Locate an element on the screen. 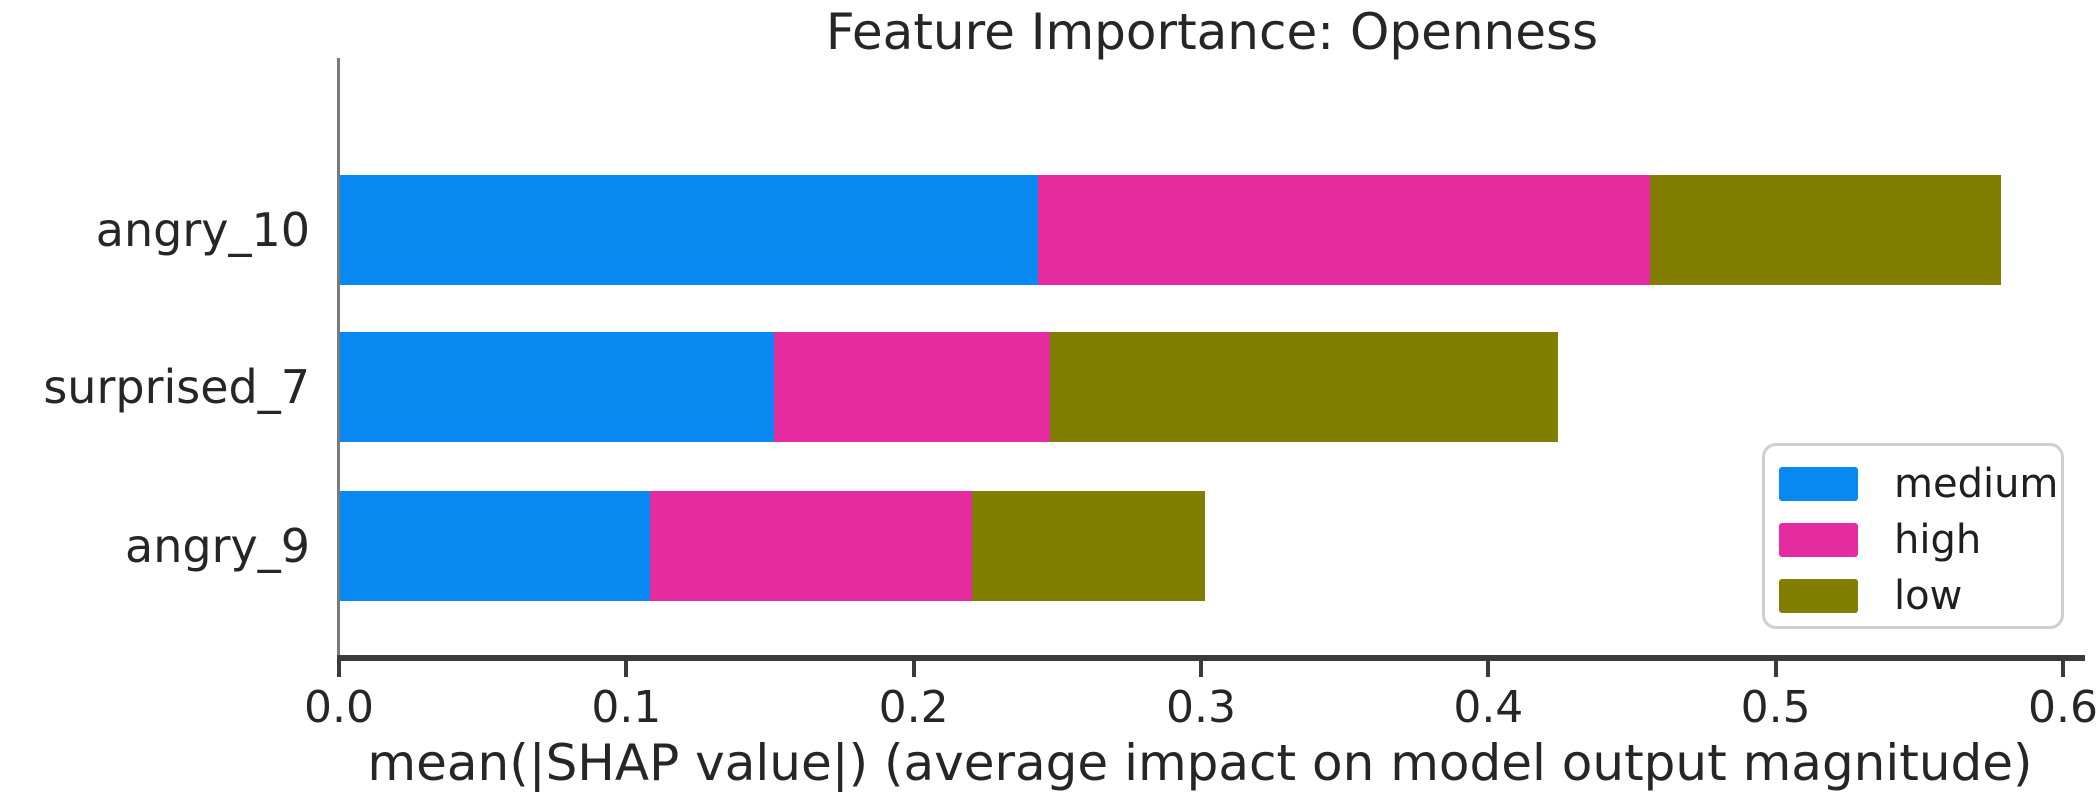 Image resolution: width=2100 pixels, height=808 pixels. legend-label-high: high is located at coordinates (1938, 540).